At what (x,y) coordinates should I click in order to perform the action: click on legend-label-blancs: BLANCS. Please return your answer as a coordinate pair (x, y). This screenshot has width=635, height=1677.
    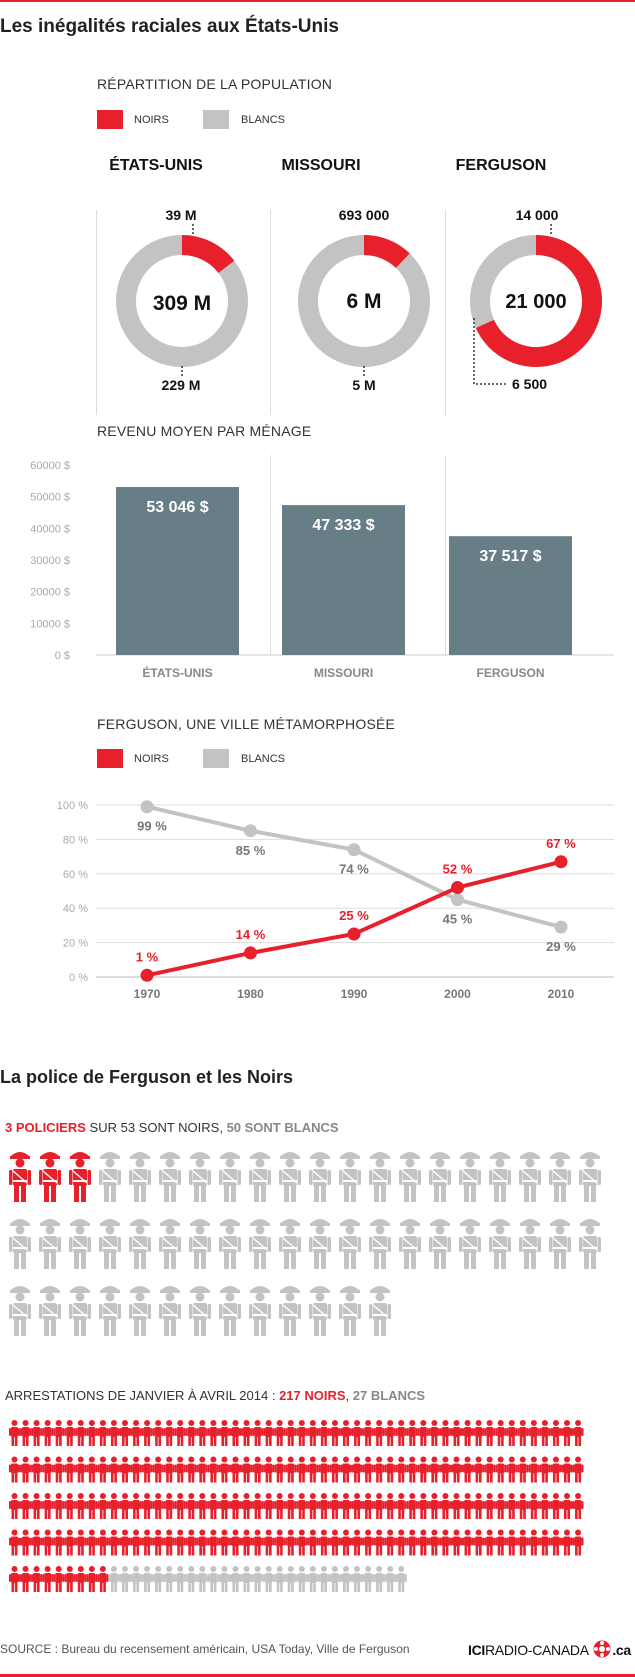
    Looking at the image, I should click on (263, 759).